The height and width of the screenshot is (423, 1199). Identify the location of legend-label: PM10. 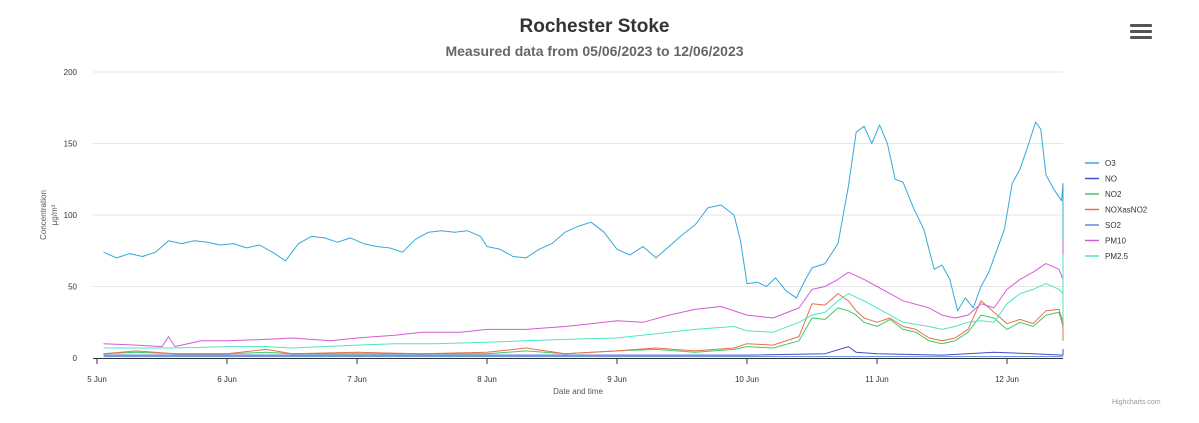
(1115, 241).